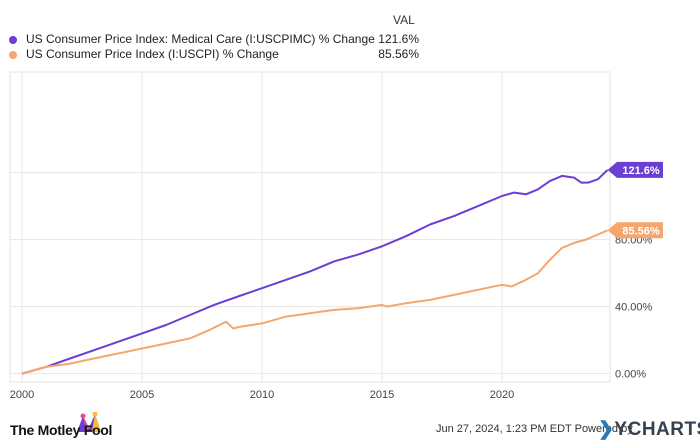 This screenshot has height=443, width=700. Describe the element at coordinates (22, 395) in the screenshot. I see `x-tick-label: 2000` at that location.